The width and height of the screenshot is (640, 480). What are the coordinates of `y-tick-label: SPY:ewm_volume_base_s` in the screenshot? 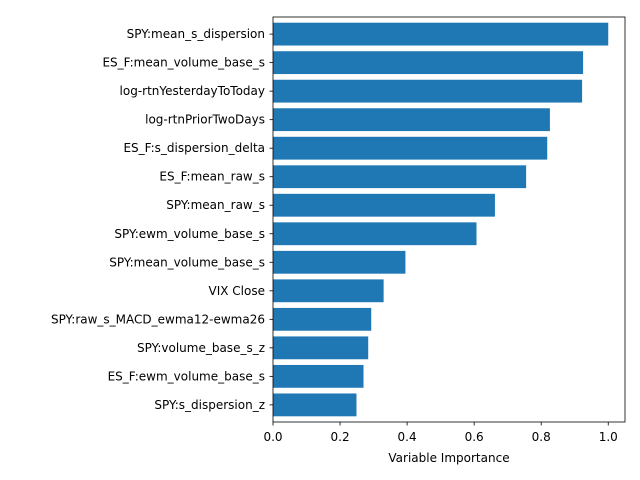 It's located at (189, 234).